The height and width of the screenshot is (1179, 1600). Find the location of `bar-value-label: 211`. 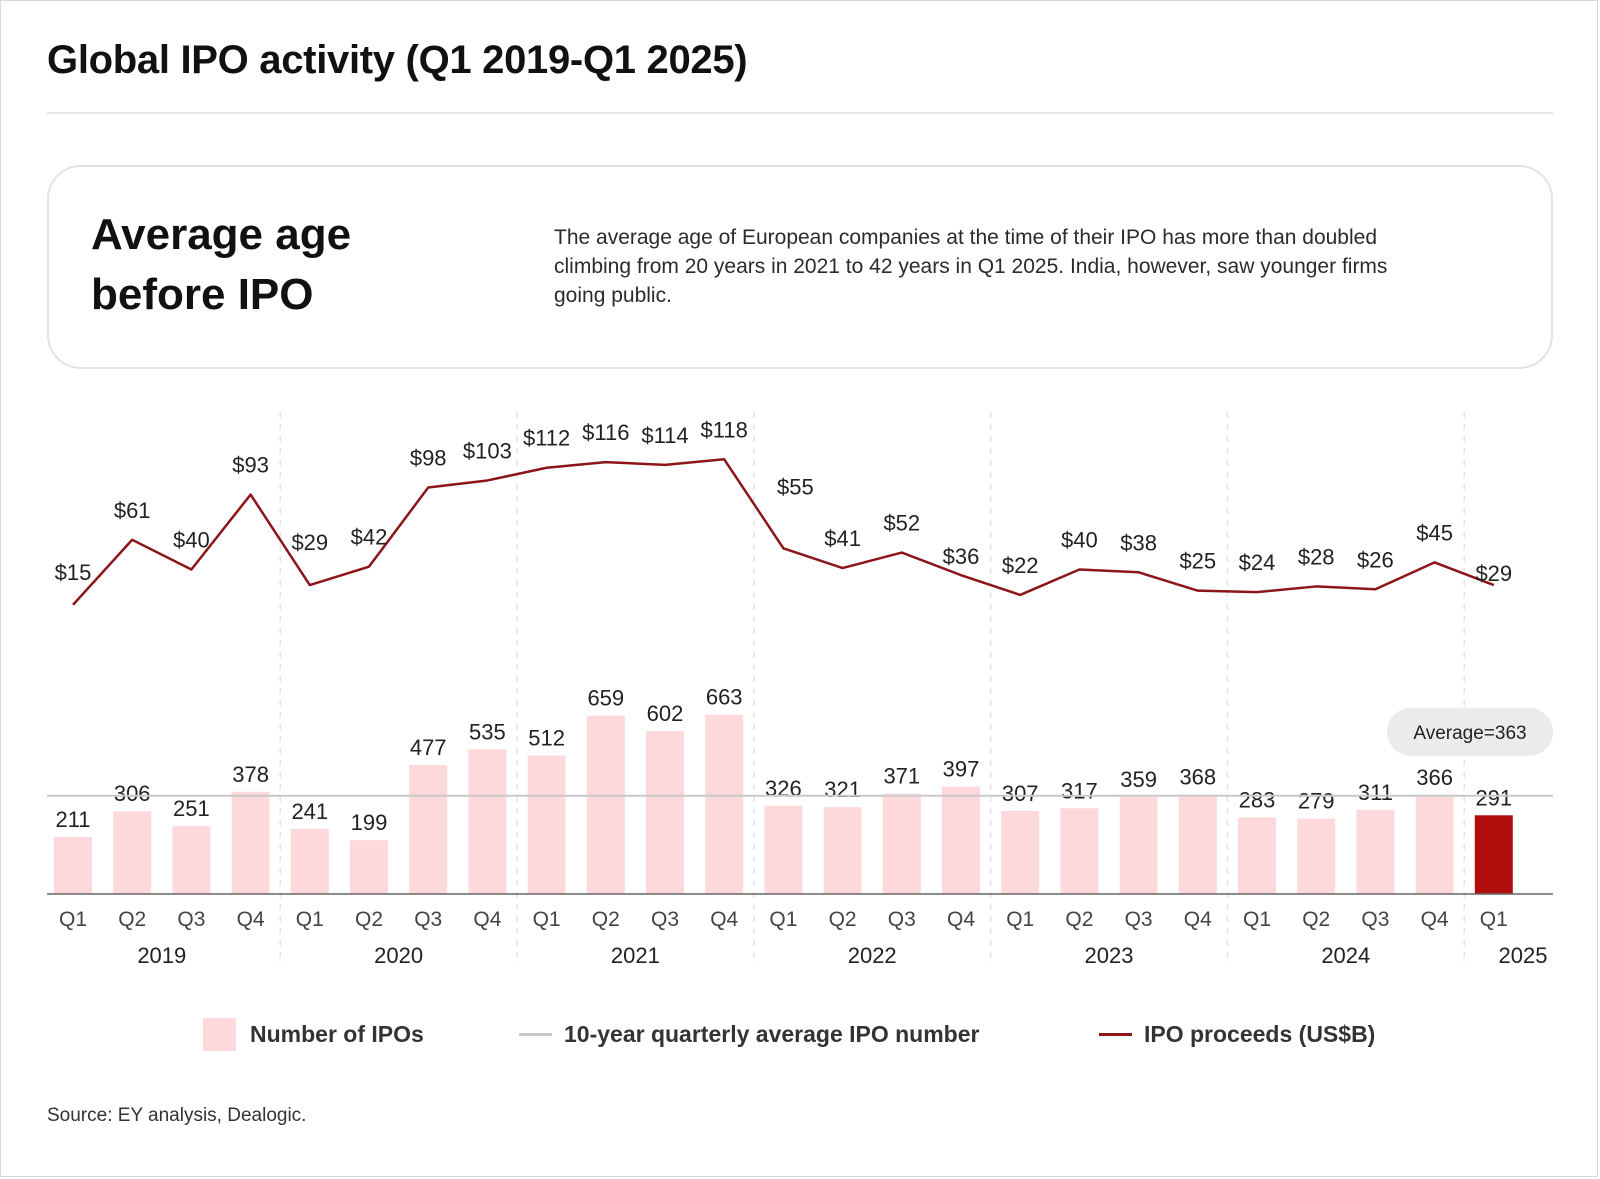

bar-value-label: 211 is located at coordinates (72, 819).